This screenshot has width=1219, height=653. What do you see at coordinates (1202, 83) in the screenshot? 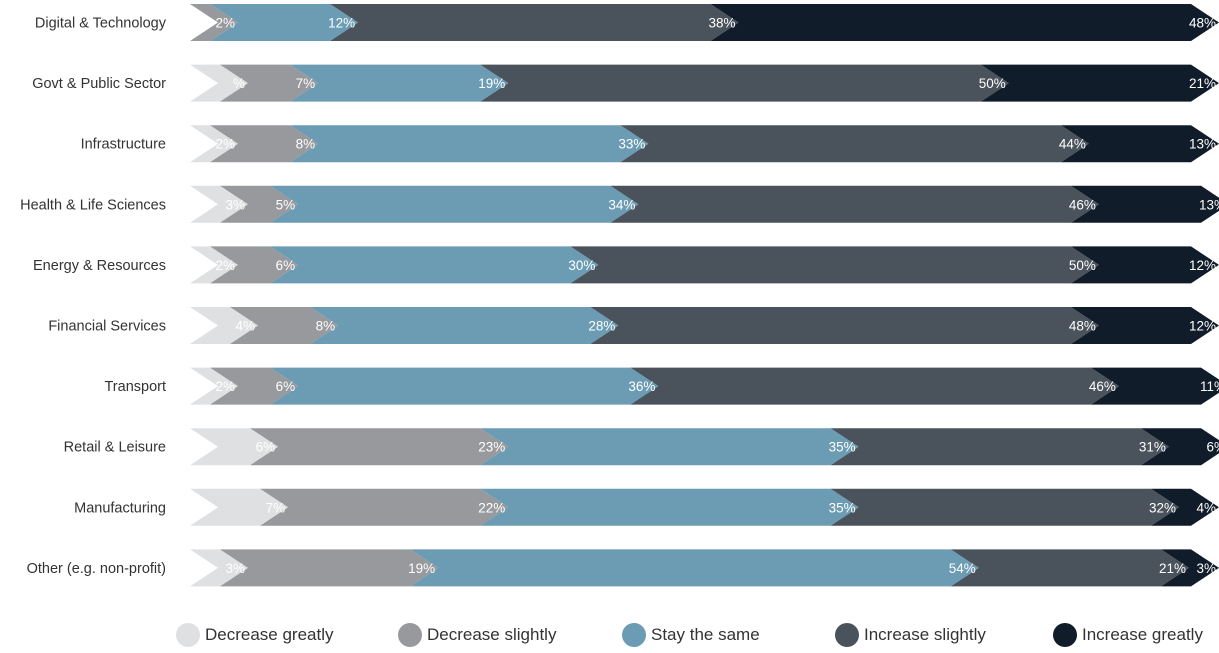
I see `data-label-govt-public-sector-increase-greatly: 21%` at bounding box center [1202, 83].